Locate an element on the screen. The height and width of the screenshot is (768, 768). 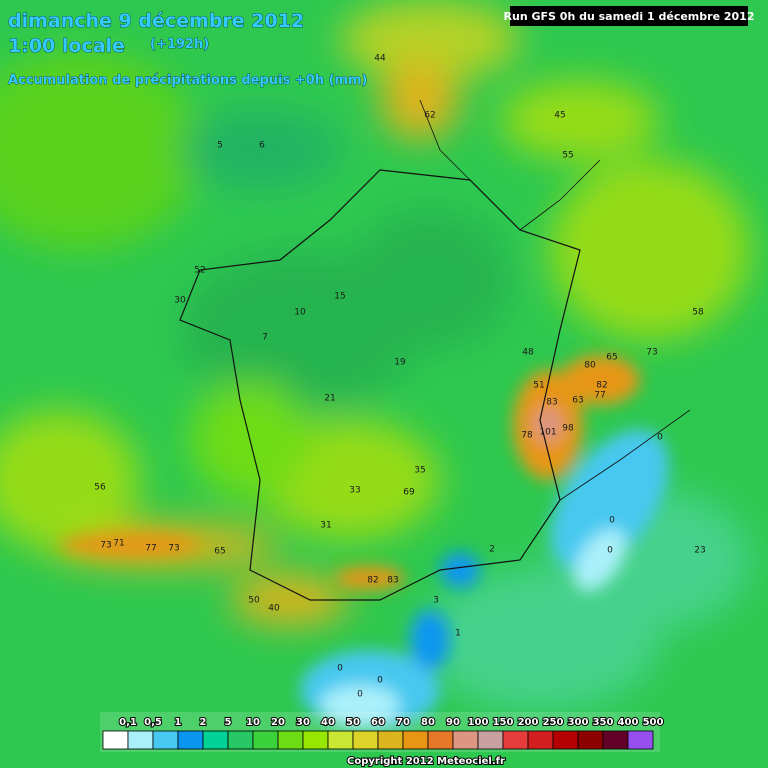
map-value: 3 is located at coordinates (436, 601).